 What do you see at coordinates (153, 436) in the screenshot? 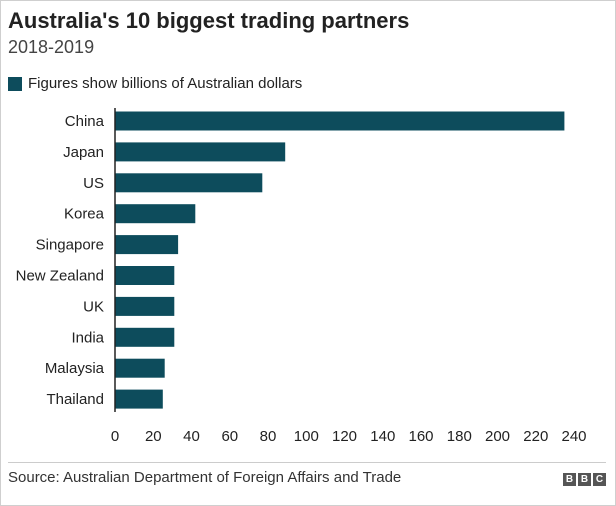
I see `x-tick-label: 20` at bounding box center [153, 436].